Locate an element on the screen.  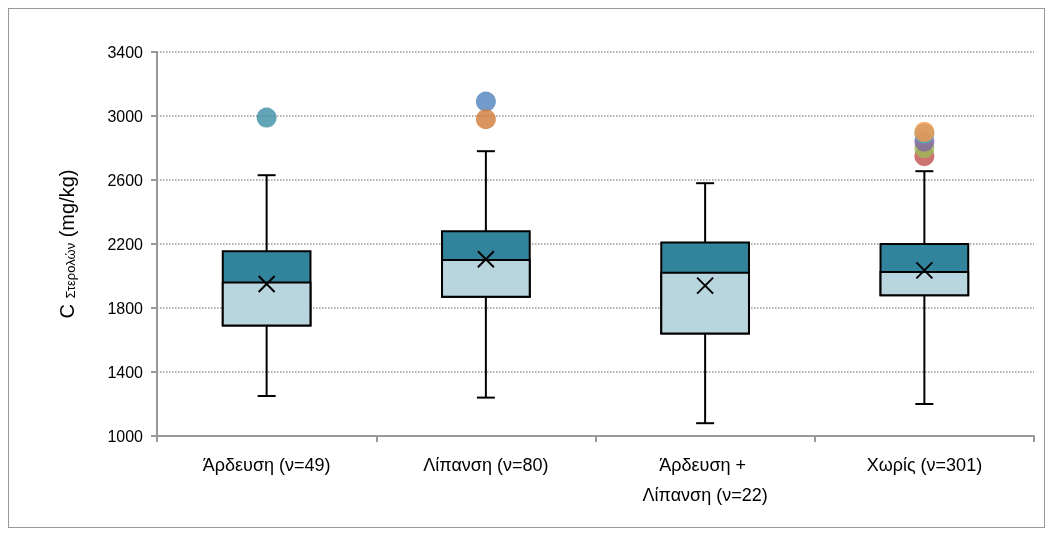
y-tick-label: 3400 is located at coordinates (125, 52).